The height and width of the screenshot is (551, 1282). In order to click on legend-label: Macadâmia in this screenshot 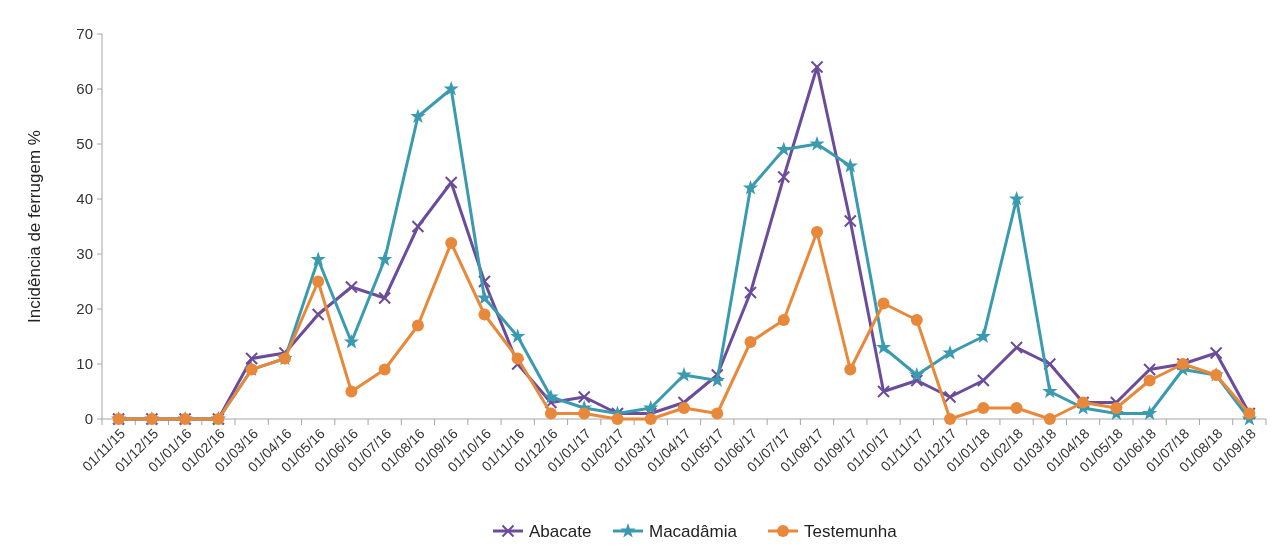, I will do `click(693, 531)`.